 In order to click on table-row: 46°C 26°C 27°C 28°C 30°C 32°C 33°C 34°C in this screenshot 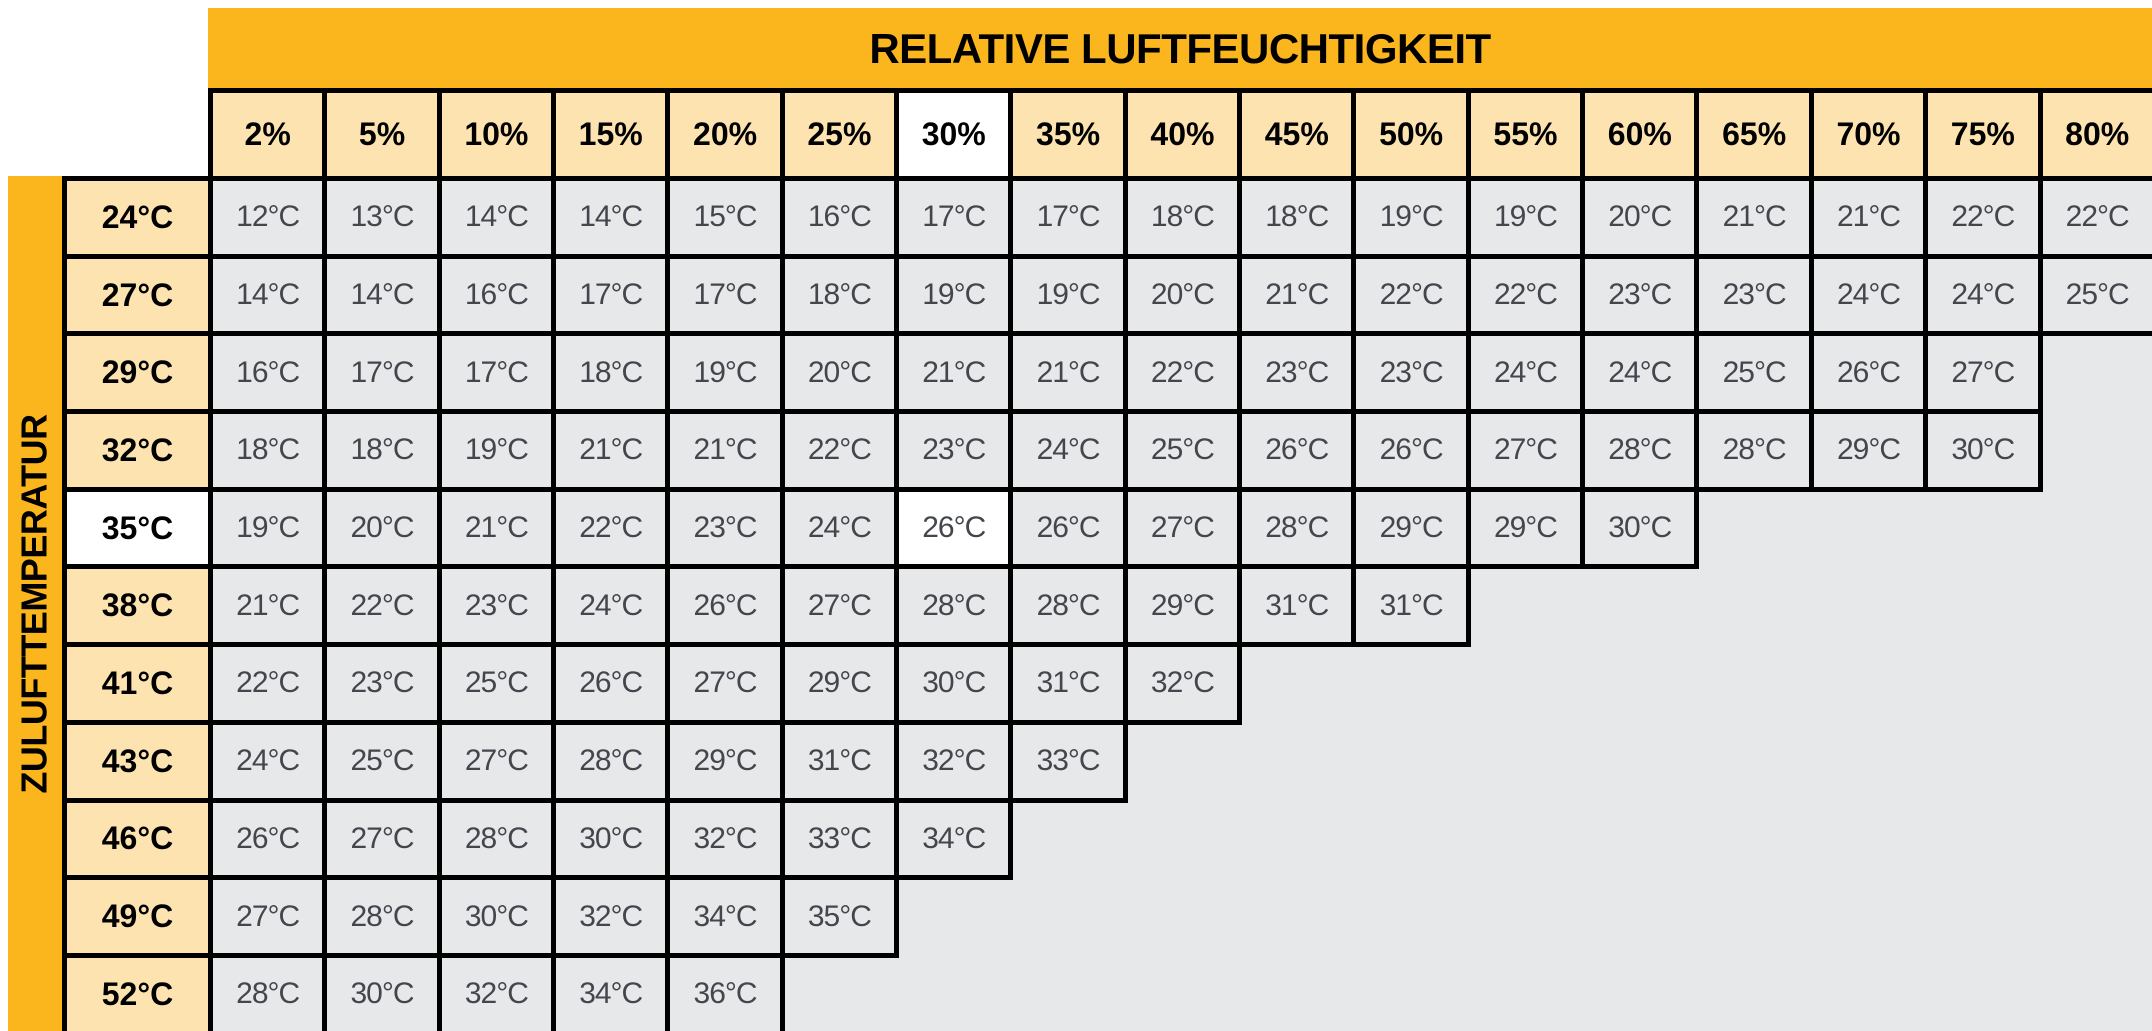, I will do `click(1107, 839)`.